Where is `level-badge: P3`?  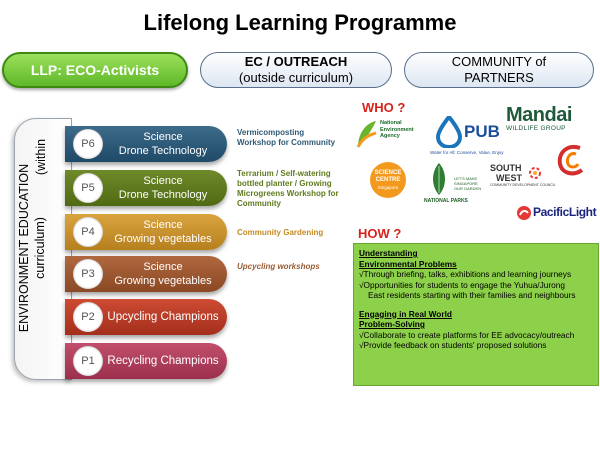 level-badge: P3 is located at coordinates (88, 274).